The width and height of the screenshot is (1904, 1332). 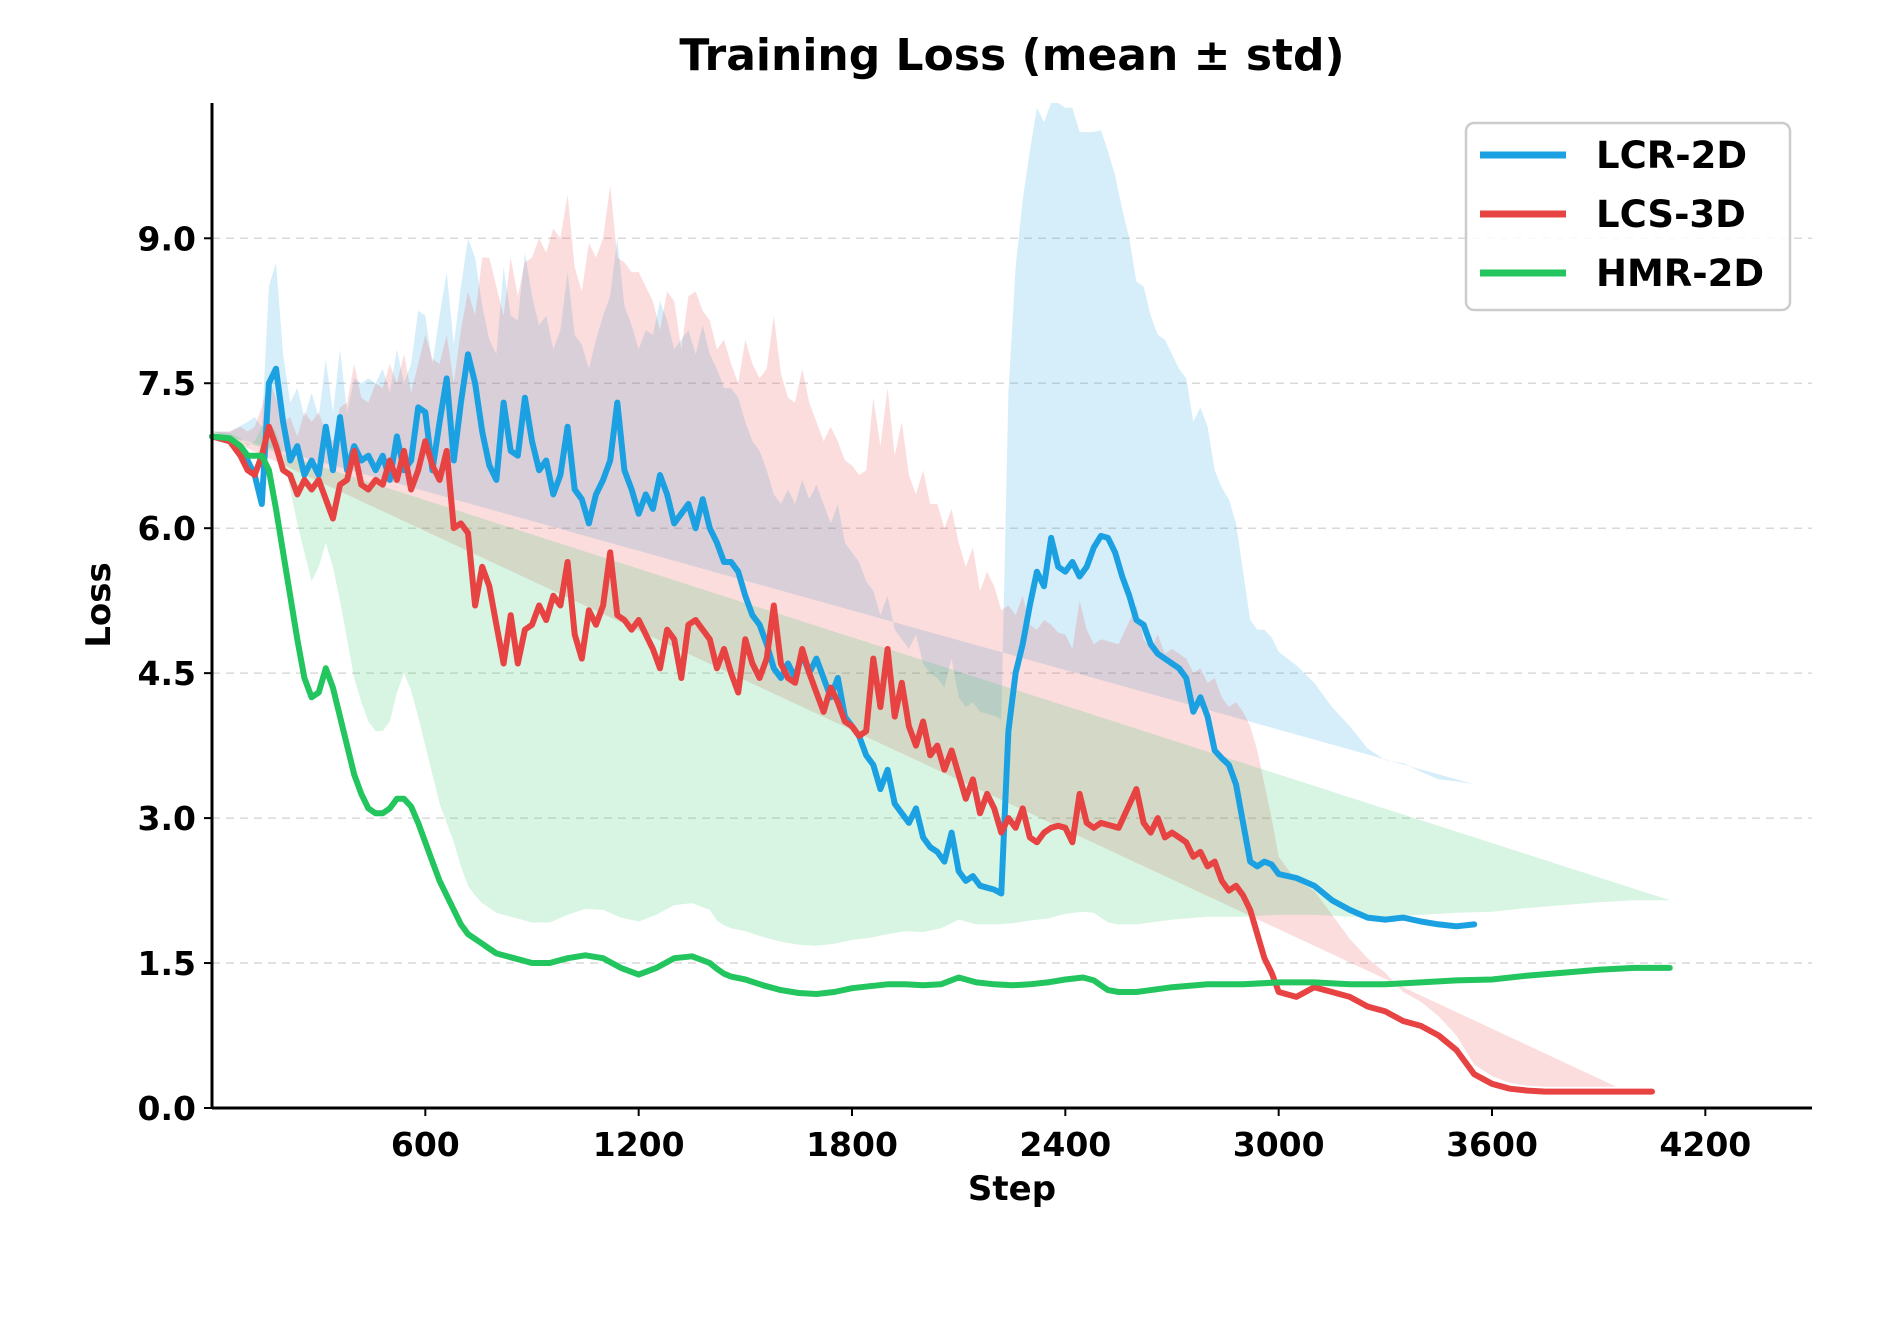 What do you see at coordinates (167, 818) in the screenshot?
I see `y-tick-label: 3.0` at bounding box center [167, 818].